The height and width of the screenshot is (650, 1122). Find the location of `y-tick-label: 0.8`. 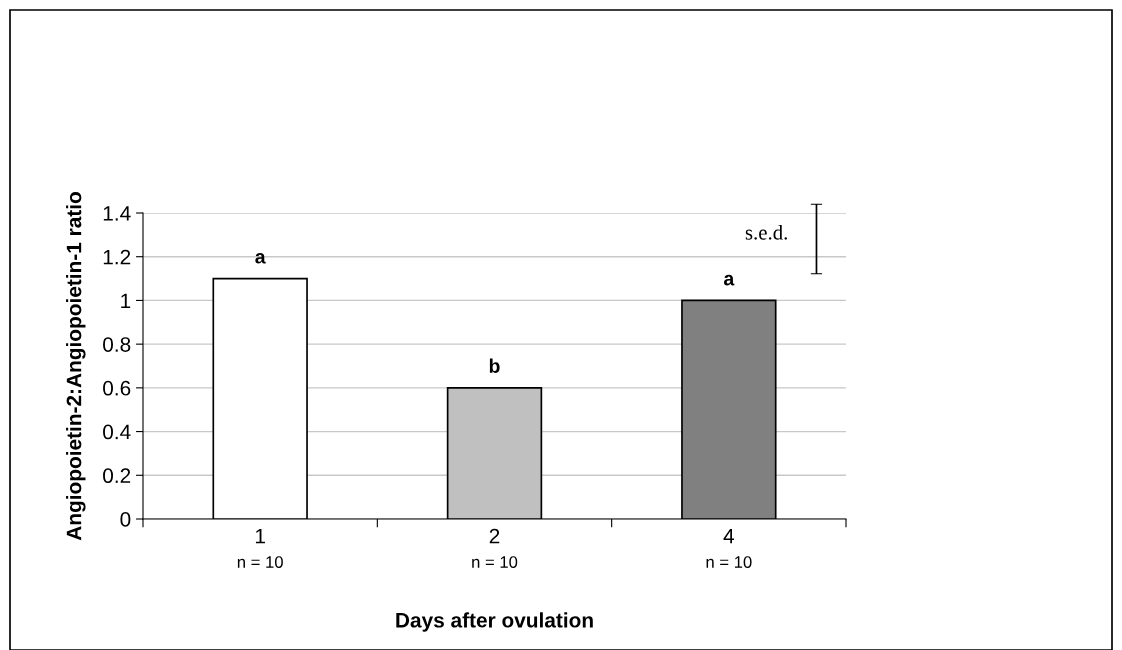

y-tick-label: 0.8 is located at coordinates (117, 344).